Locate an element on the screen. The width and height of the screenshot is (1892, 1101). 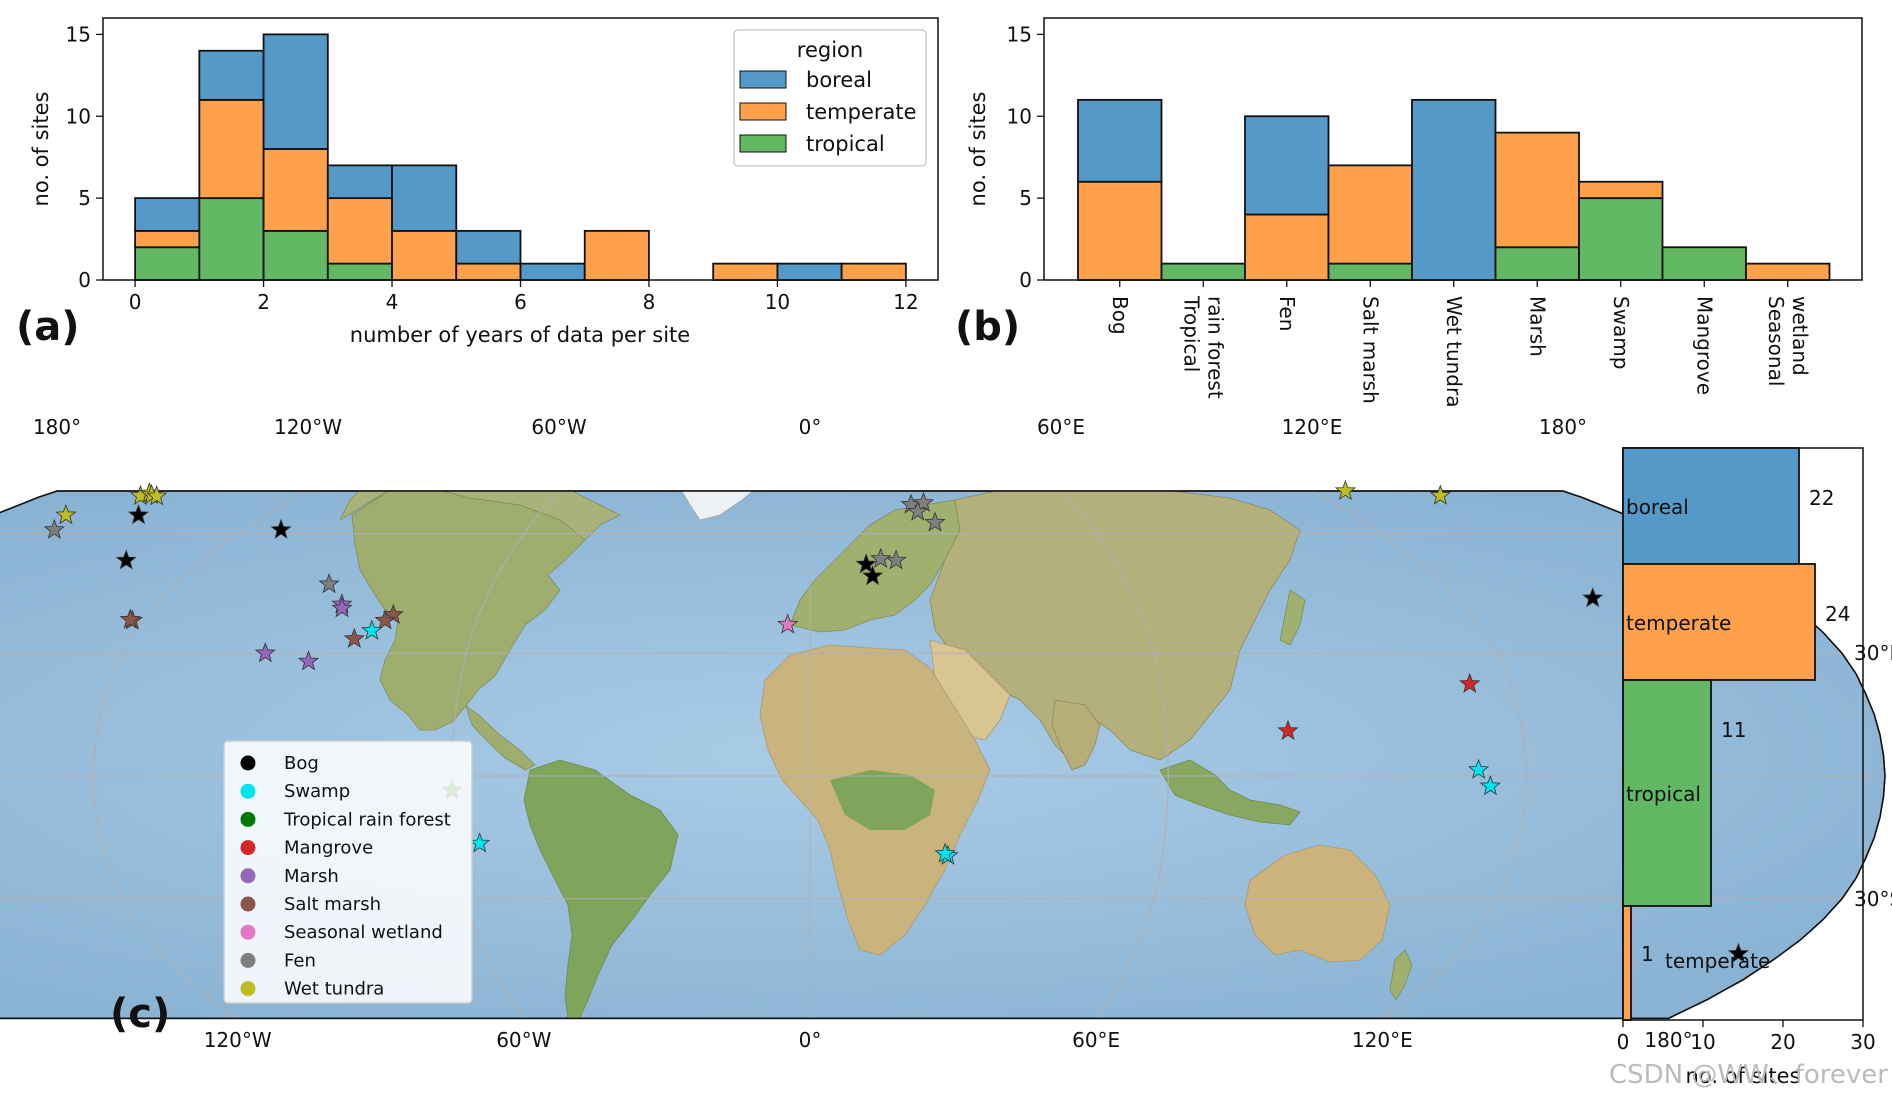
panel-a-label: (a) is located at coordinates (48, 327).